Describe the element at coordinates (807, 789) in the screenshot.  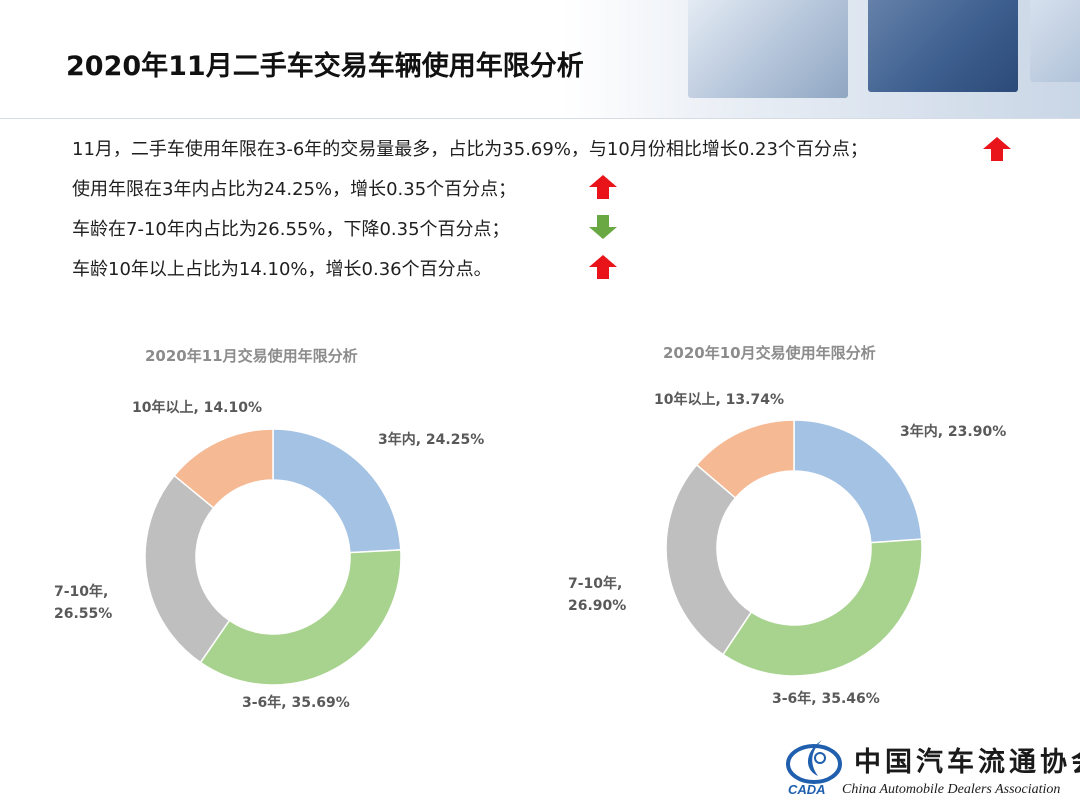
I see `svg-text: CADA` at that location.